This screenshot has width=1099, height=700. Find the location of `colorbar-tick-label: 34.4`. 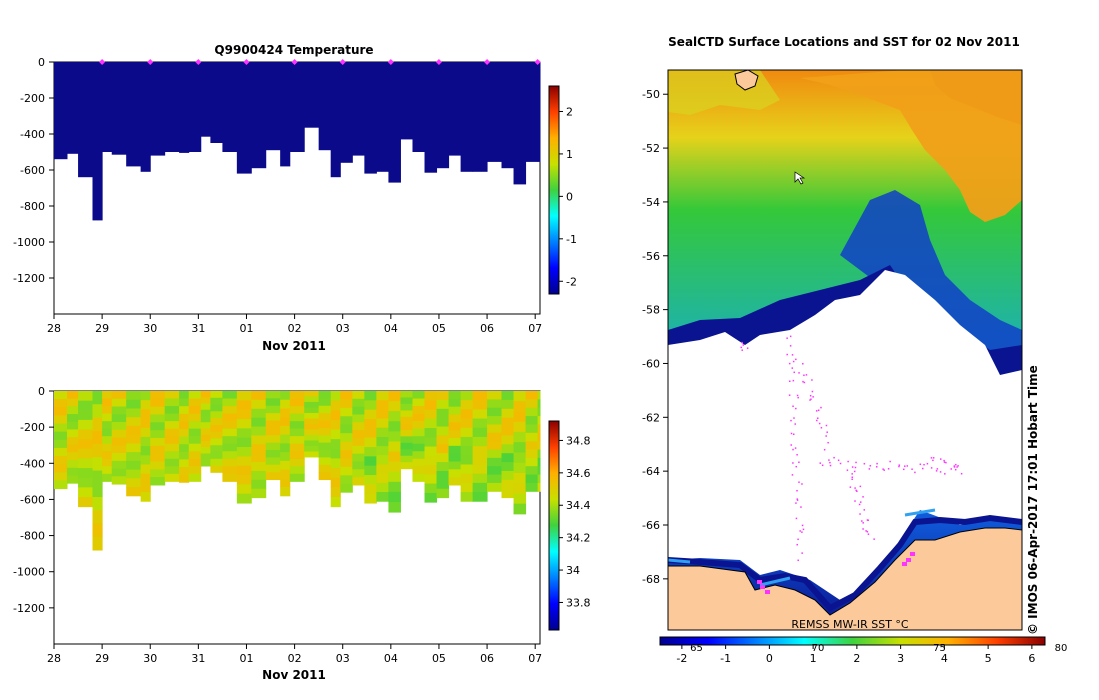

colorbar-tick-label: 34.4 is located at coordinates (578, 505).